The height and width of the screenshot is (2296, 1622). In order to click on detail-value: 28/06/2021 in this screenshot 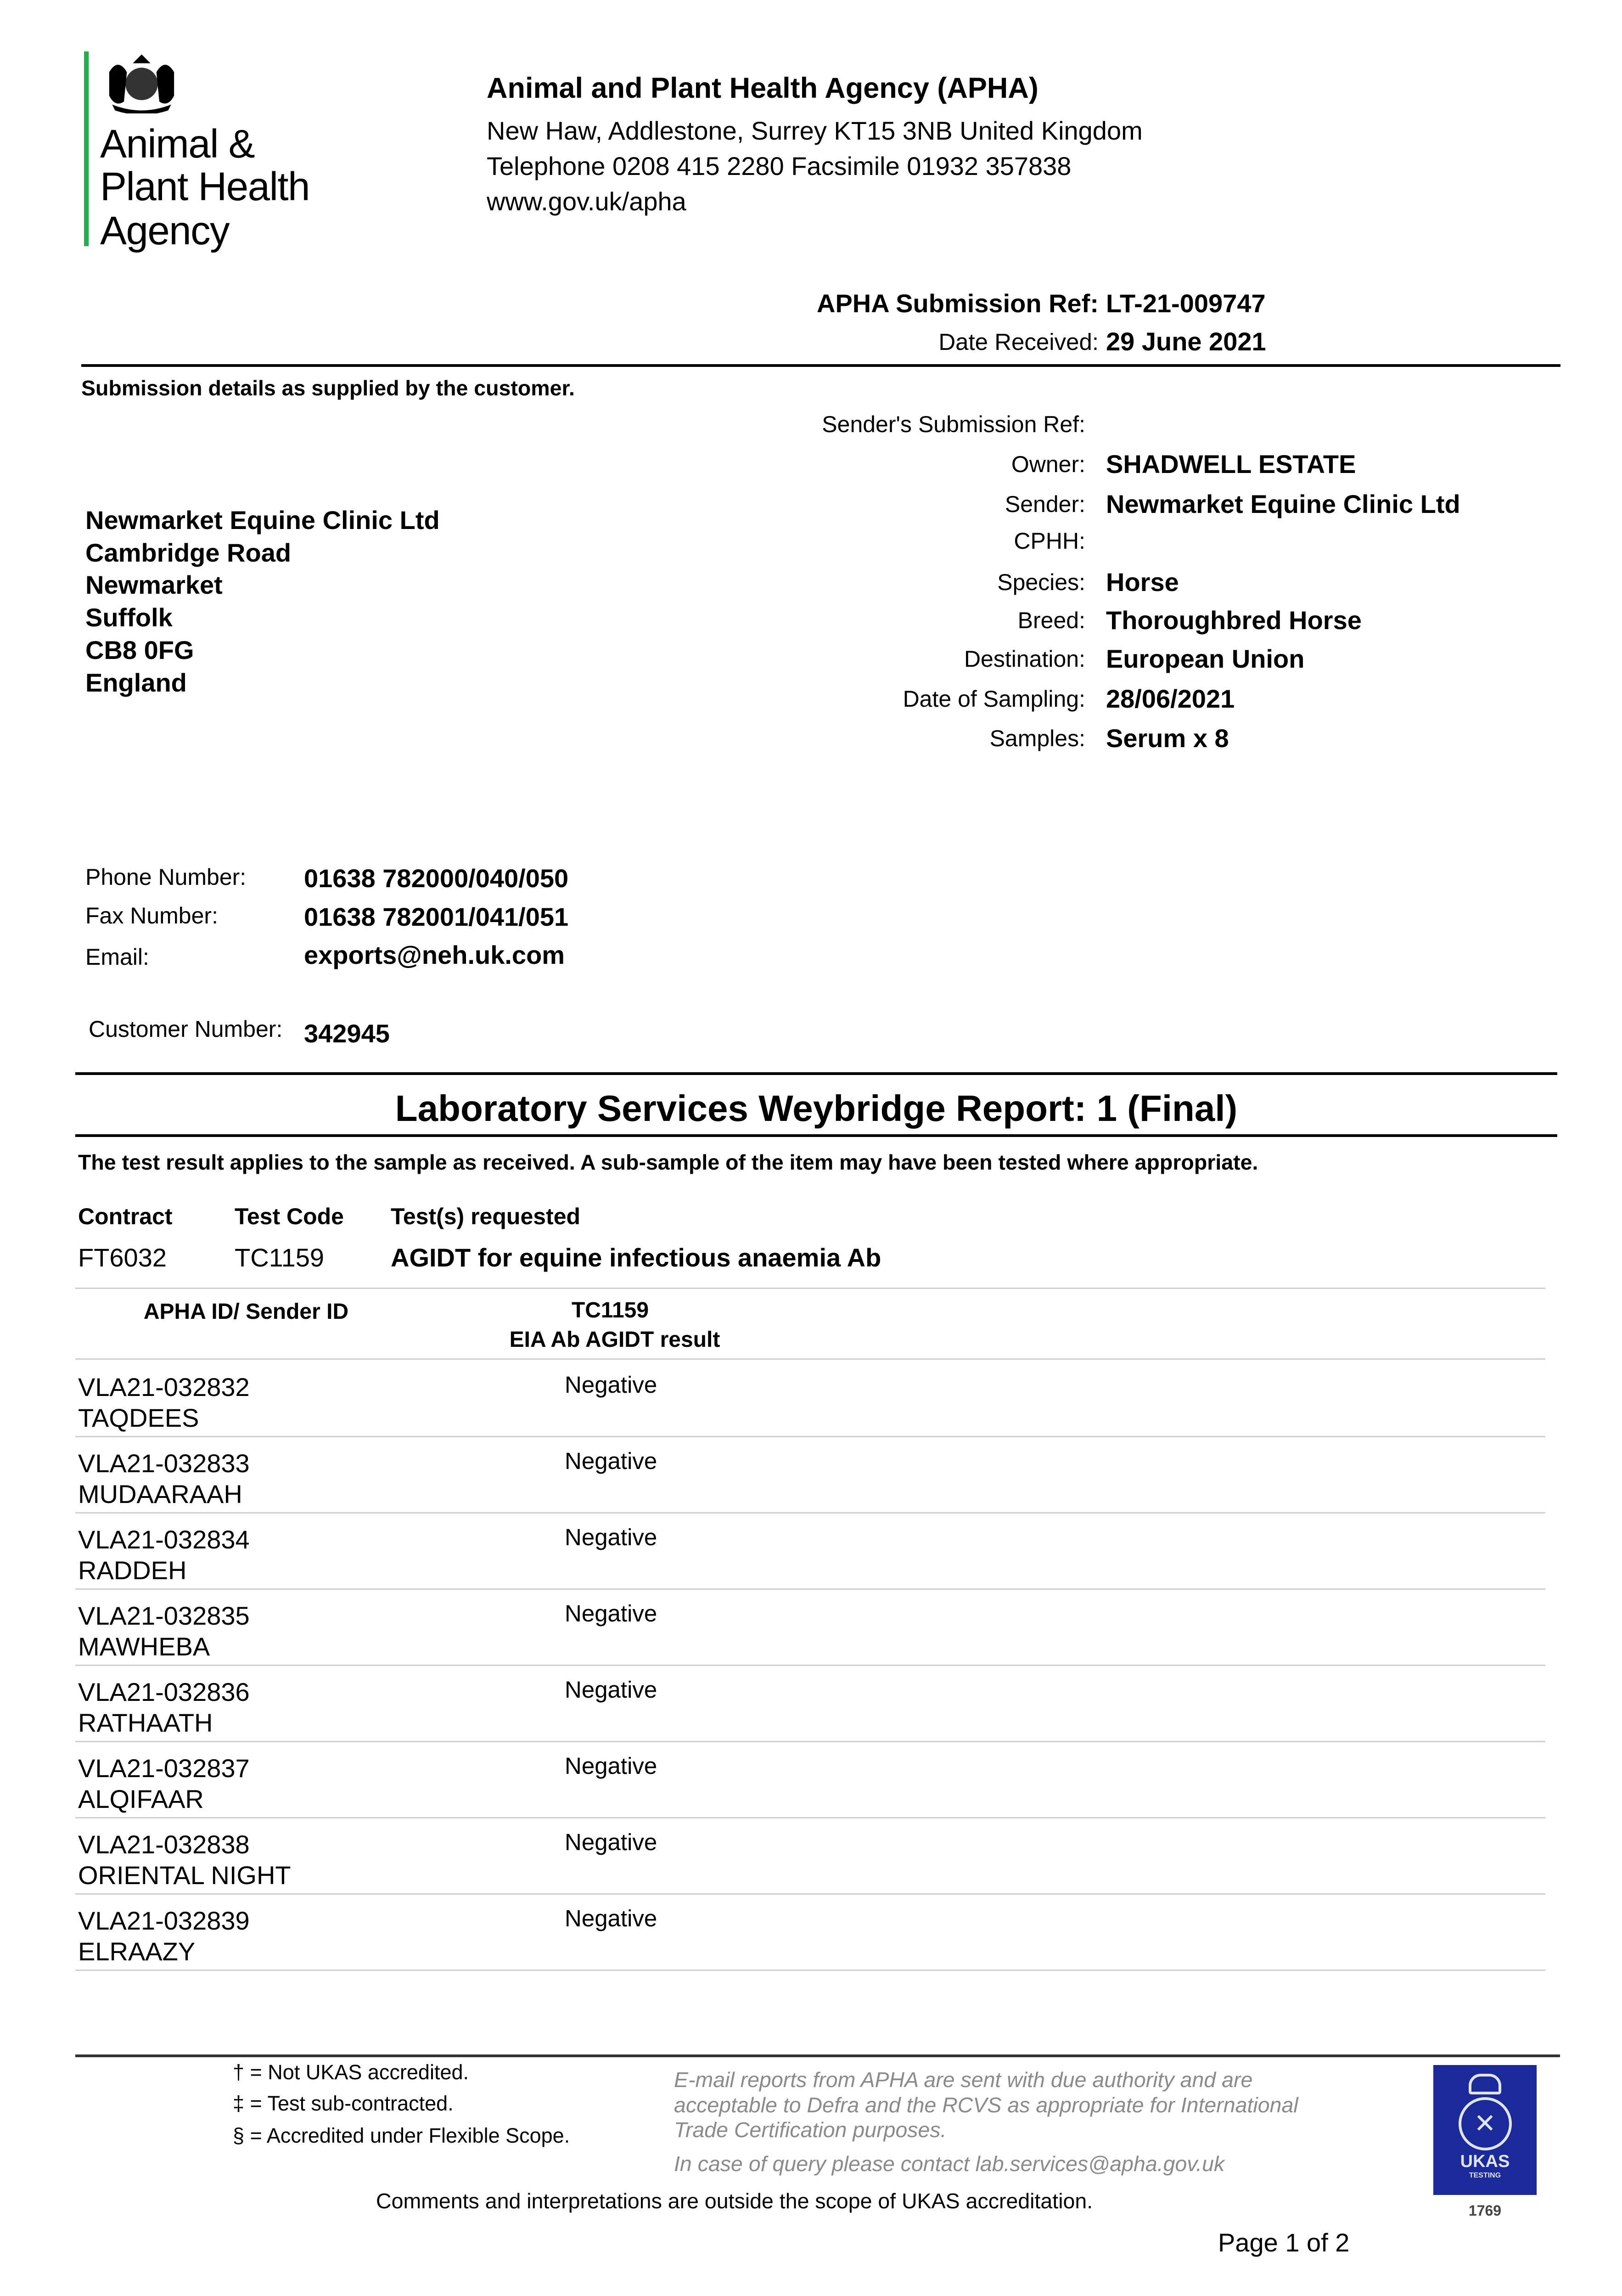, I will do `click(1170, 698)`.